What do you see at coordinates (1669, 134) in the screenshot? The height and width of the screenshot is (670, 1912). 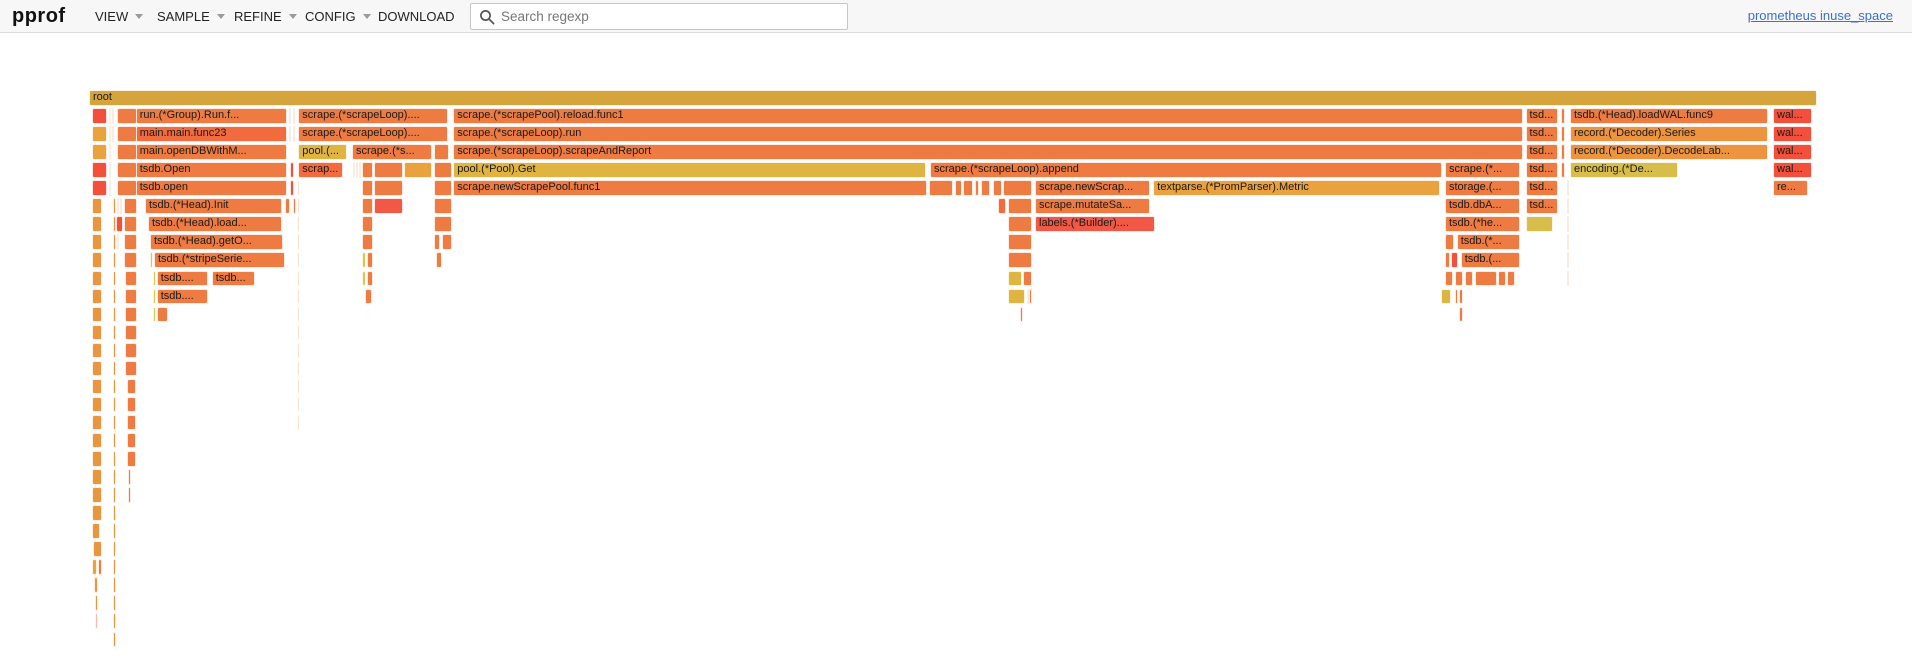 I see `flame-cell: record.(*Decoder).Series` at bounding box center [1669, 134].